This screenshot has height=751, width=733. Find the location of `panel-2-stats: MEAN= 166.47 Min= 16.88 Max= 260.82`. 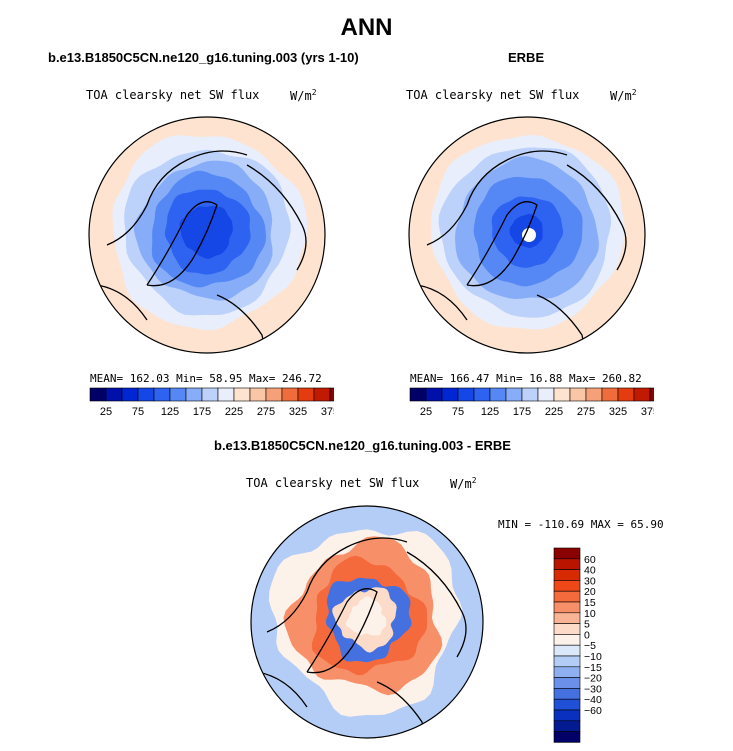

panel-2-stats: MEAN= 166.47 Min= 16.88 Max= 260.82 is located at coordinates (526, 378).